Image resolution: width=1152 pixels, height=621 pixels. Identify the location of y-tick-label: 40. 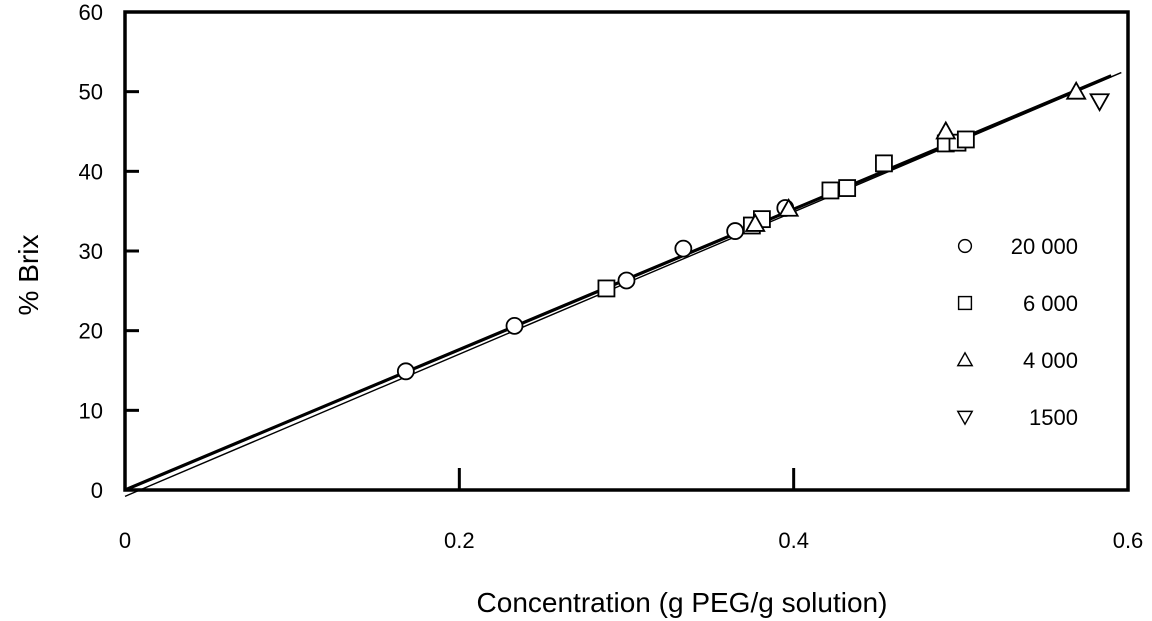
(91, 171).